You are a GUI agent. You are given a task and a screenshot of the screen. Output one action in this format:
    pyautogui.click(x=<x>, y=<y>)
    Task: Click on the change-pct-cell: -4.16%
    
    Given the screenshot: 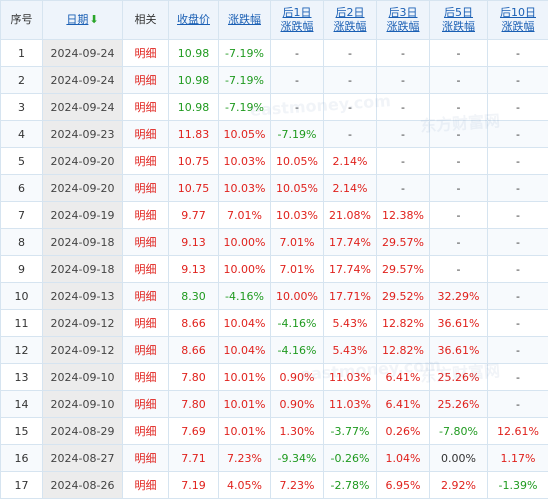 What is the action you would take?
    pyautogui.click(x=244, y=296)
    